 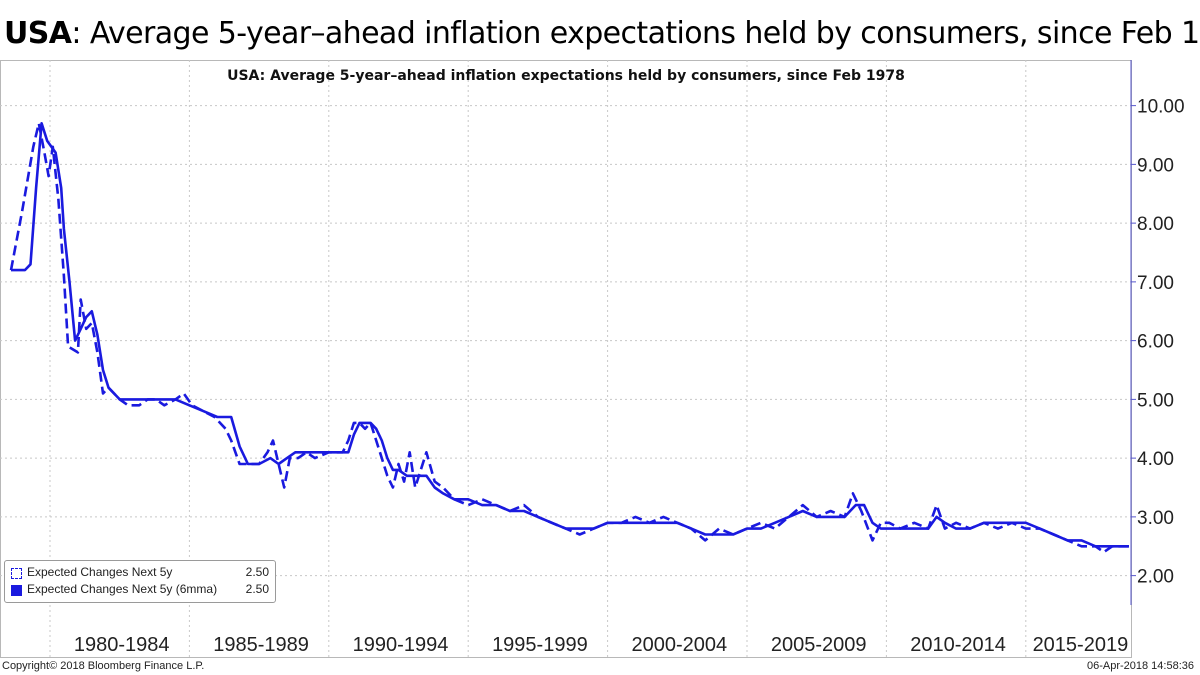 I want to click on copyright-text: Copyright© 2018 Bloomberg Finance L.P., so click(x=103, y=666).